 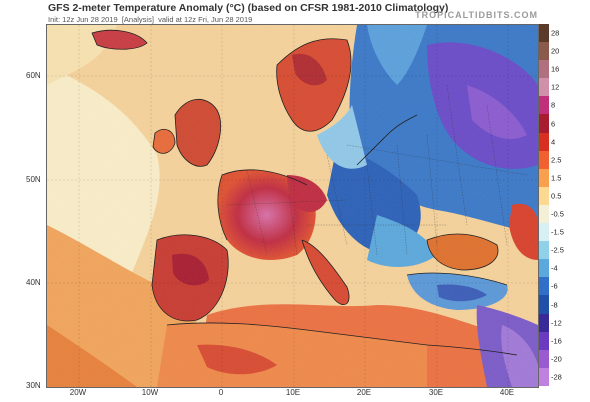 What do you see at coordinates (557, 250) in the screenshot?
I see `colorbar-label: -2.5` at bounding box center [557, 250].